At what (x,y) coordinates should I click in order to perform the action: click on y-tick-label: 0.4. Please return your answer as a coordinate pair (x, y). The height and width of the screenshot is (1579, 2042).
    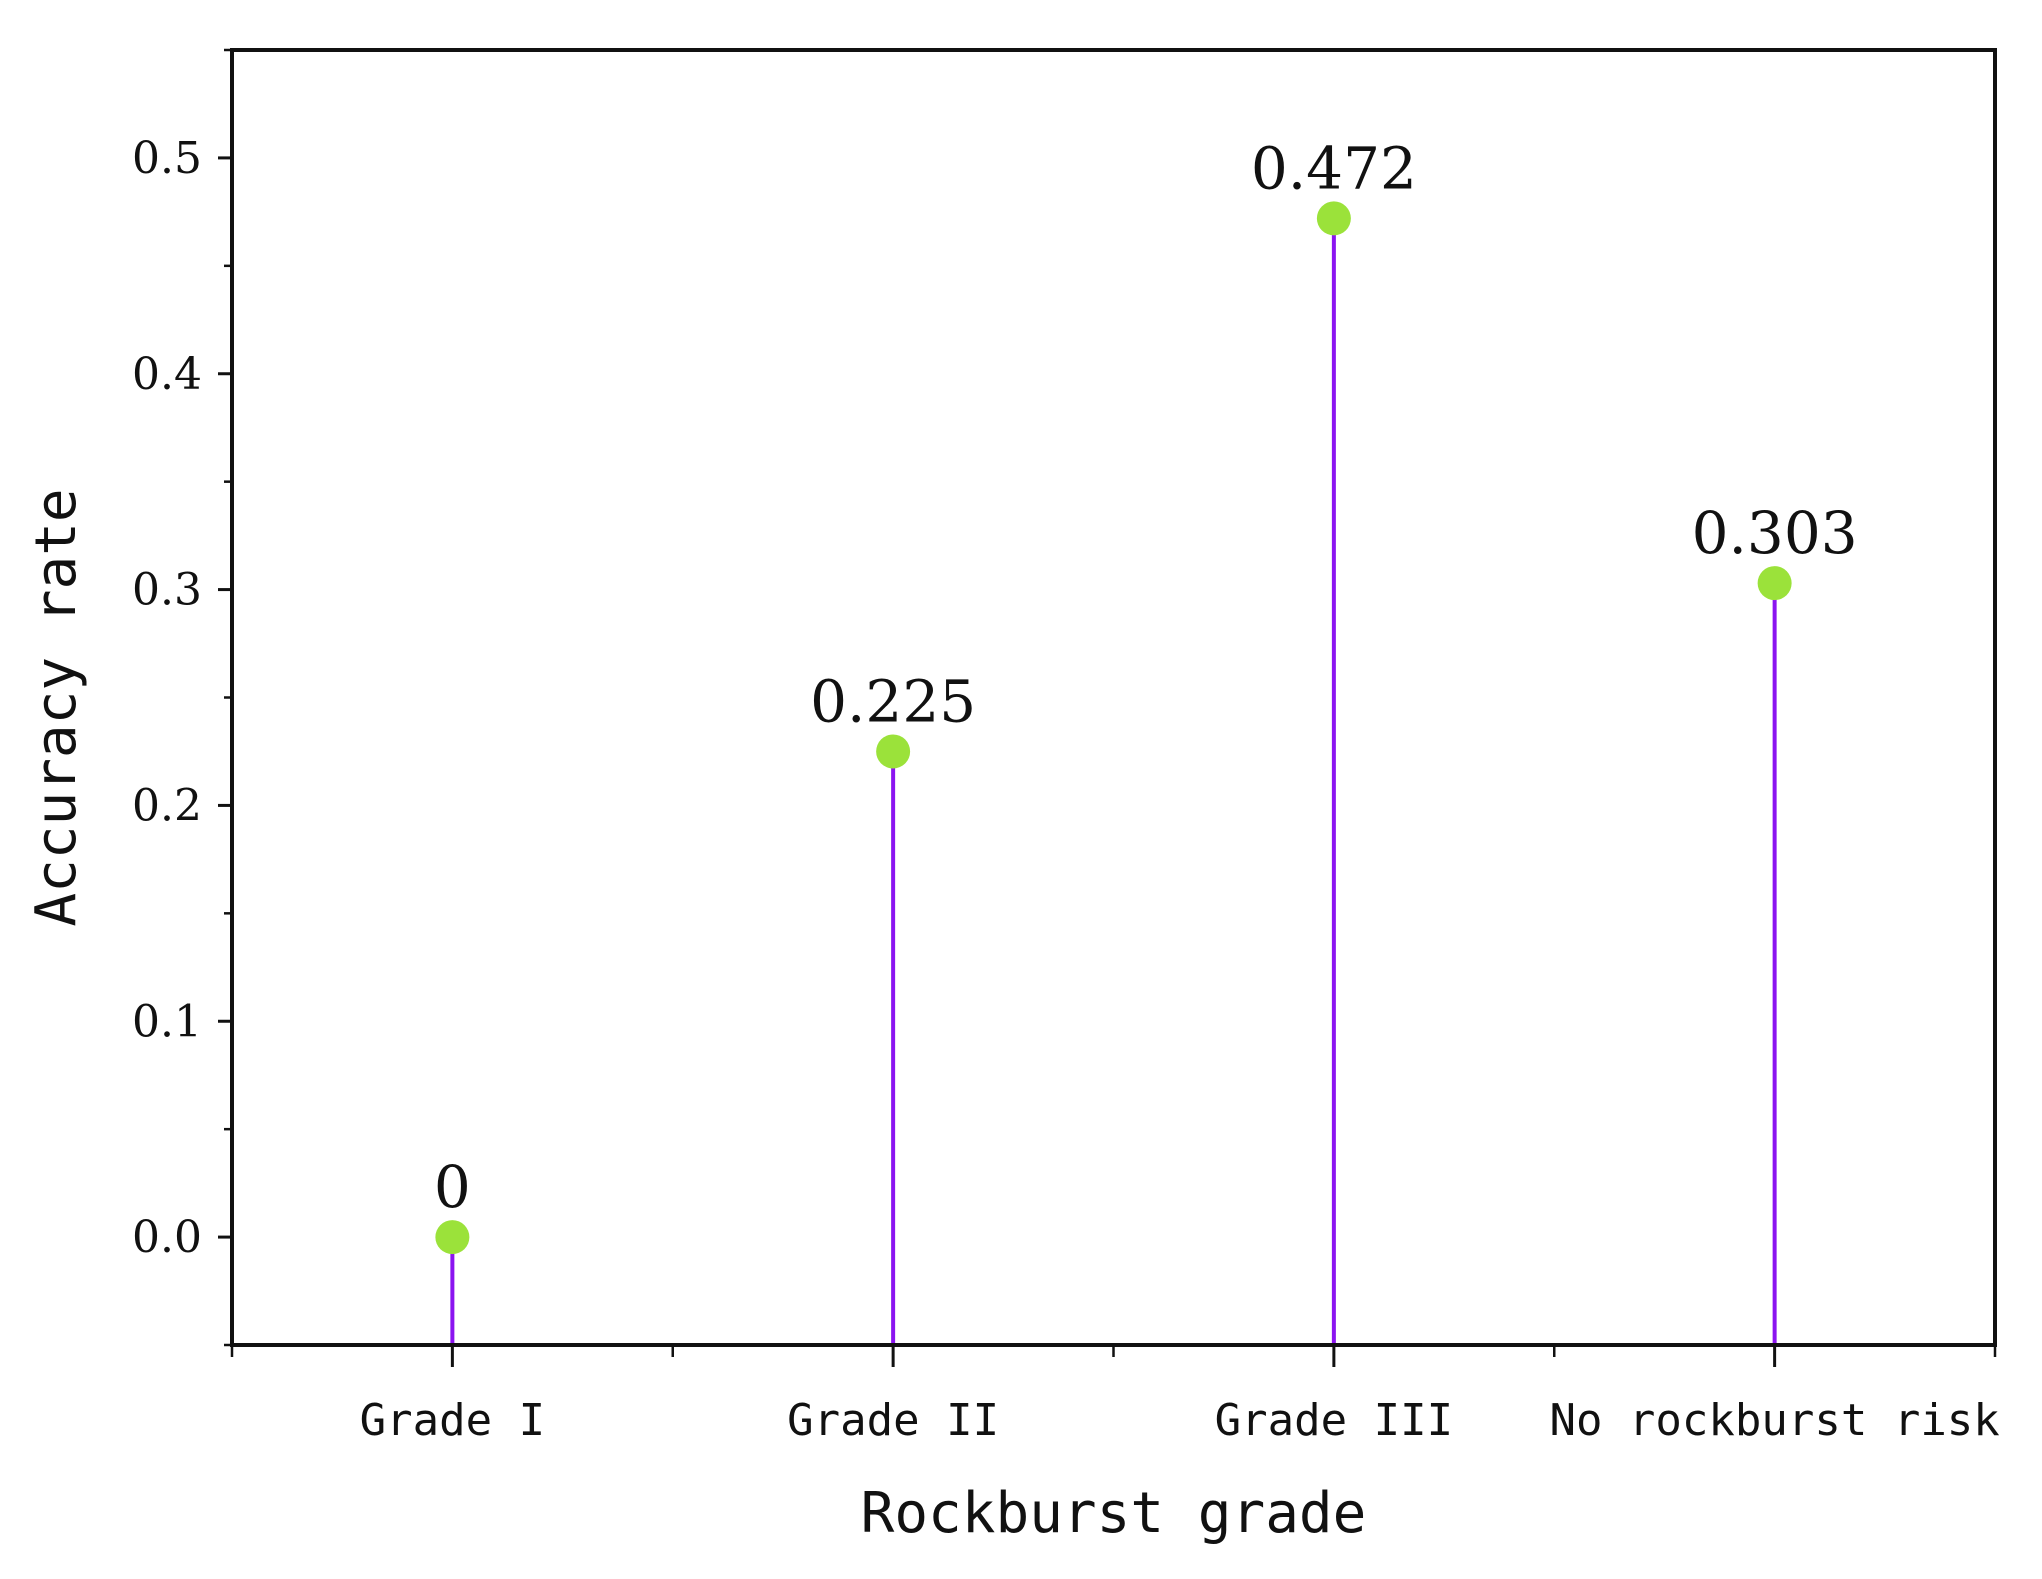
    Looking at the image, I should click on (167, 374).